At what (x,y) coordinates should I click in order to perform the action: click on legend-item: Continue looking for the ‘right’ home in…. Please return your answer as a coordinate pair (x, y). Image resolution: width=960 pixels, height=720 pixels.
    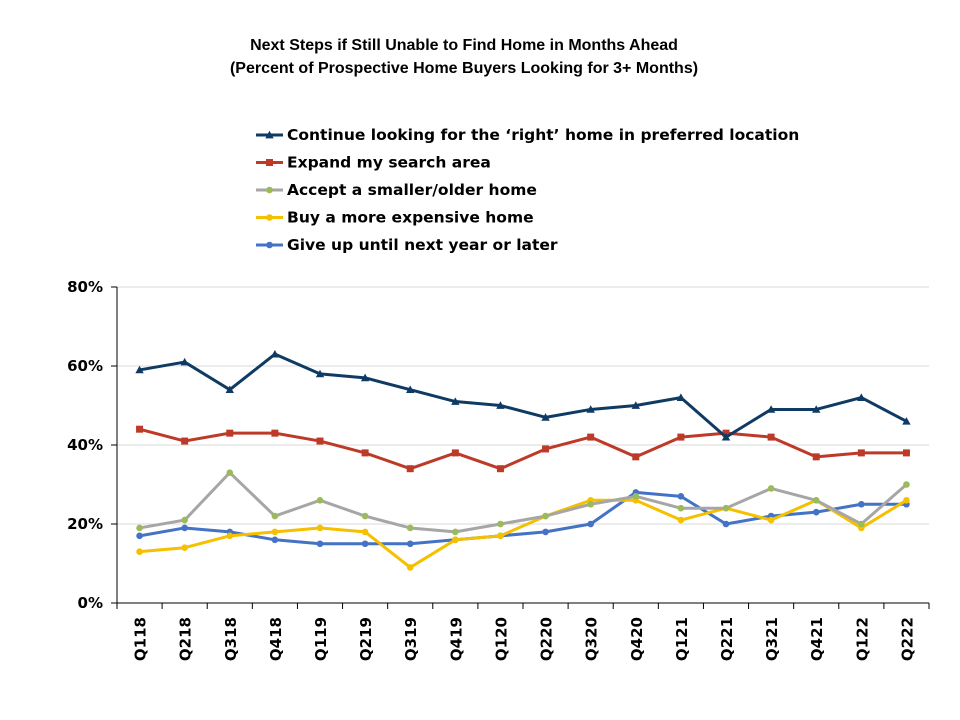
    Looking at the image, I should click on (527, 135).